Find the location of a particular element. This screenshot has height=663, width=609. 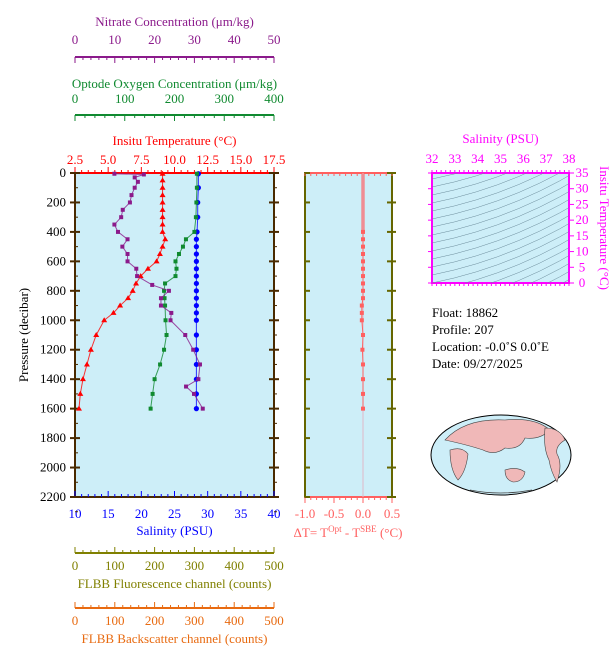

salinity-axis-title: Salinity (PSU) is located at coordinates (174, 530).